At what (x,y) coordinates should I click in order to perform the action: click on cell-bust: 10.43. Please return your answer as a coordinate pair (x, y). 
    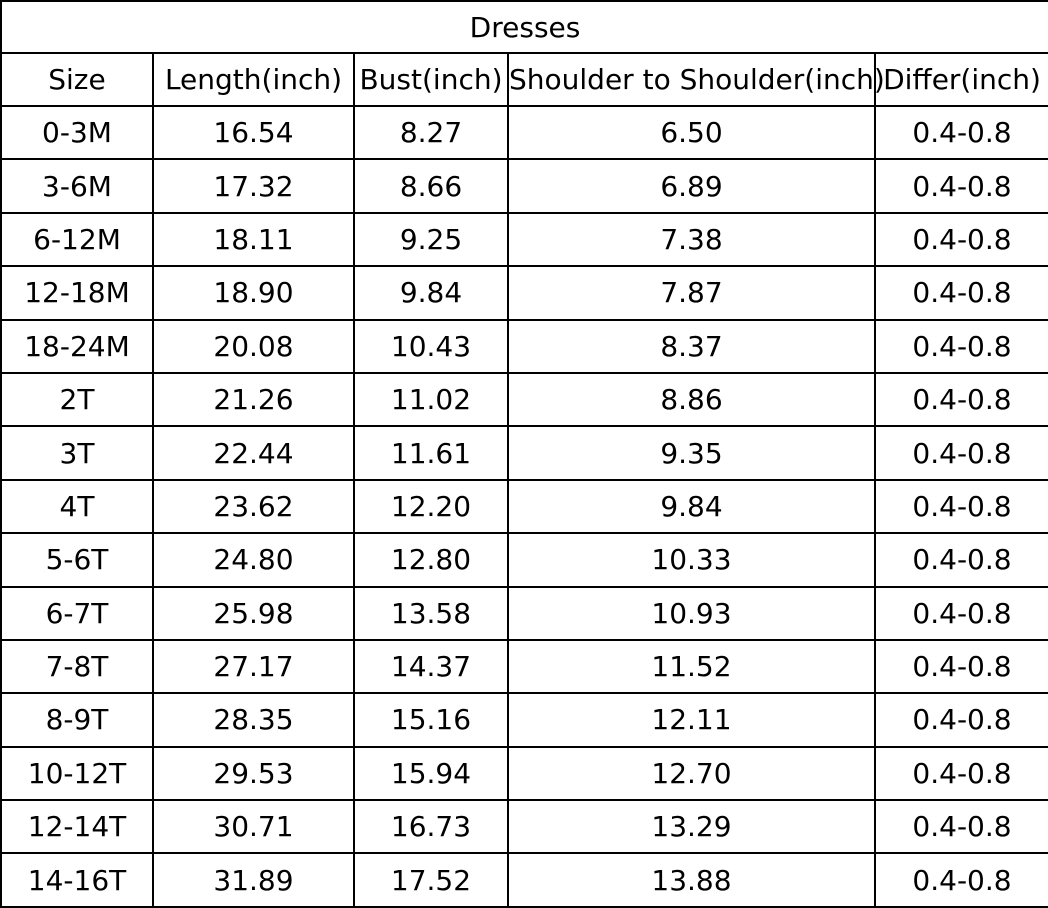
    Looking at the image, I should click on (431, 346).